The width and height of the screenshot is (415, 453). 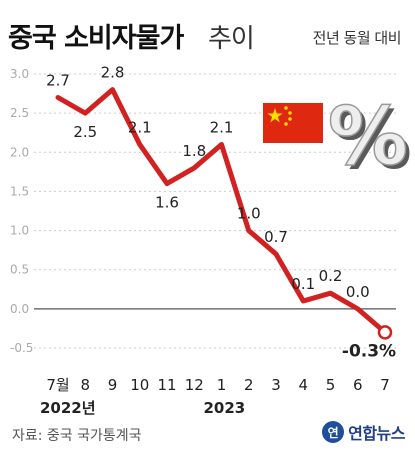 I want to click on data-label: 1.0, so click(x=249, y=214).